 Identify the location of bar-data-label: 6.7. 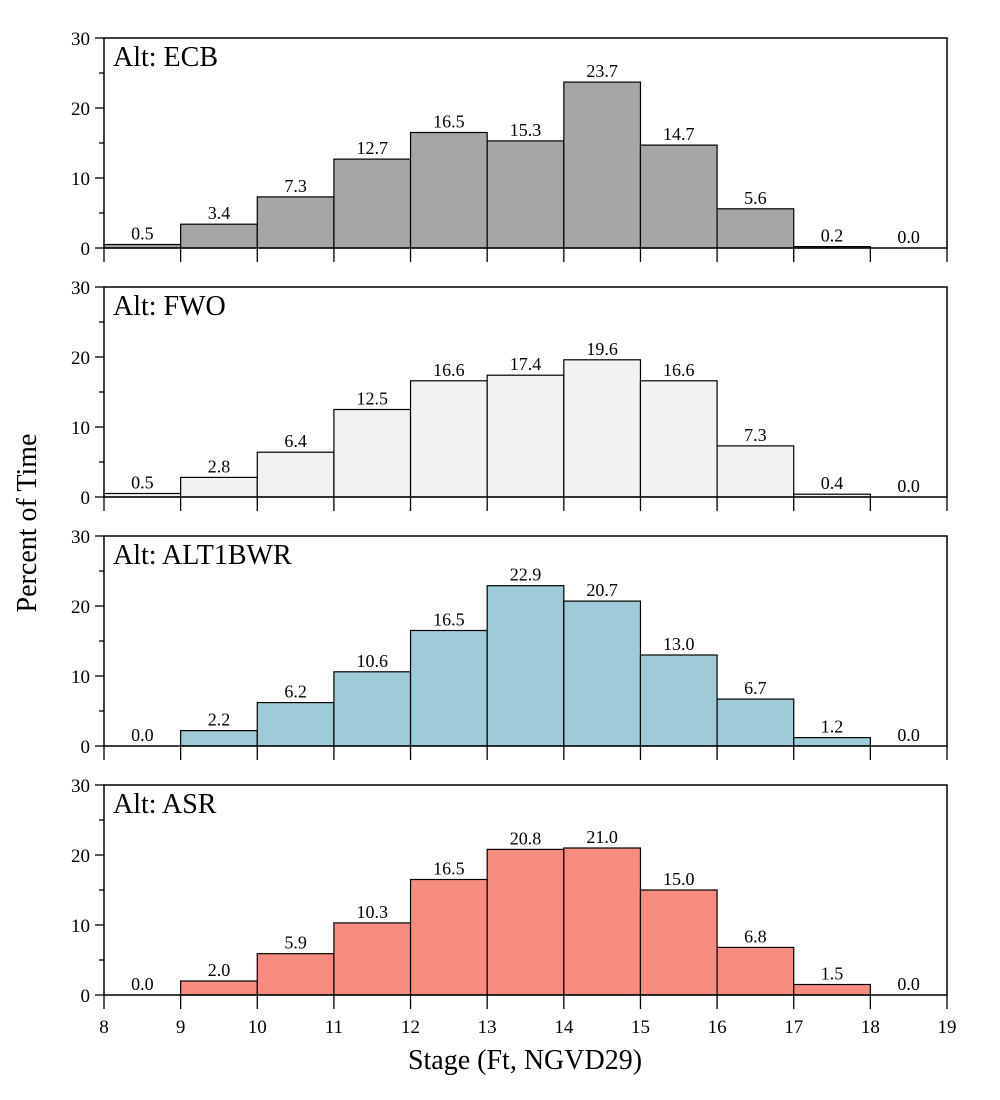
(755, 688).